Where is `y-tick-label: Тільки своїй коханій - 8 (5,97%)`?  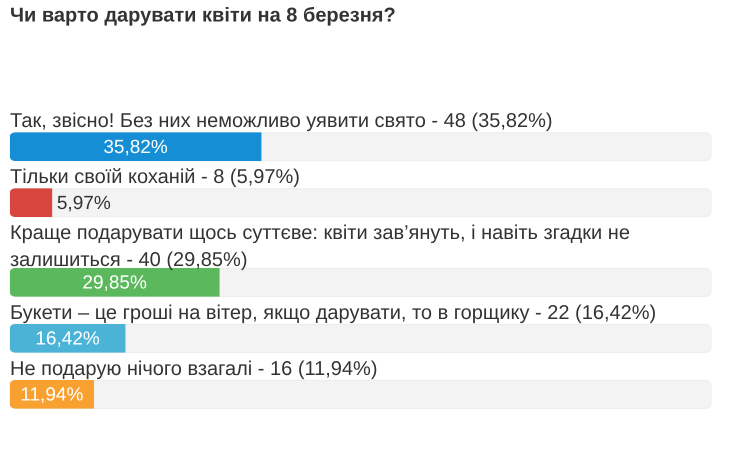 y-tick-label: Тільки своїй коханій - 8 (5,97%) is located at coordinates (155, 177).